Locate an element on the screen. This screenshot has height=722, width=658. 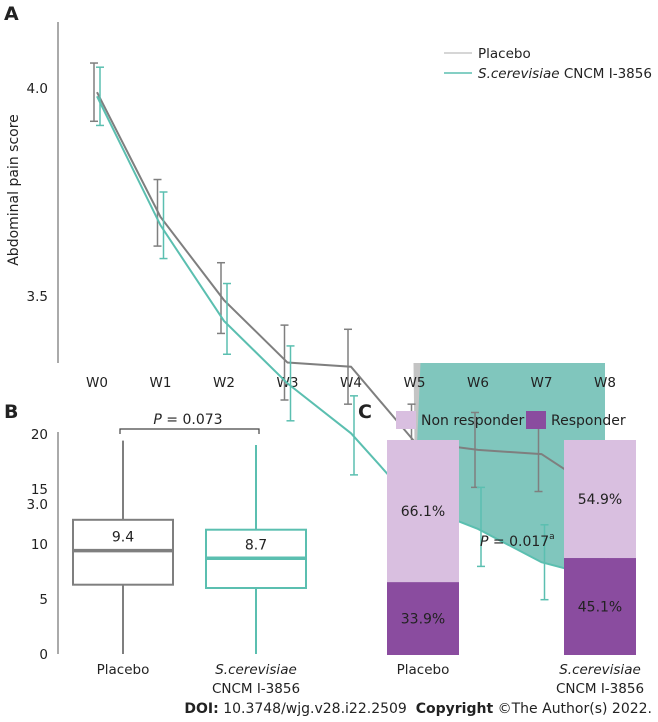
legend-label-non-responder: Non responder is located at coordinates (473, 421).